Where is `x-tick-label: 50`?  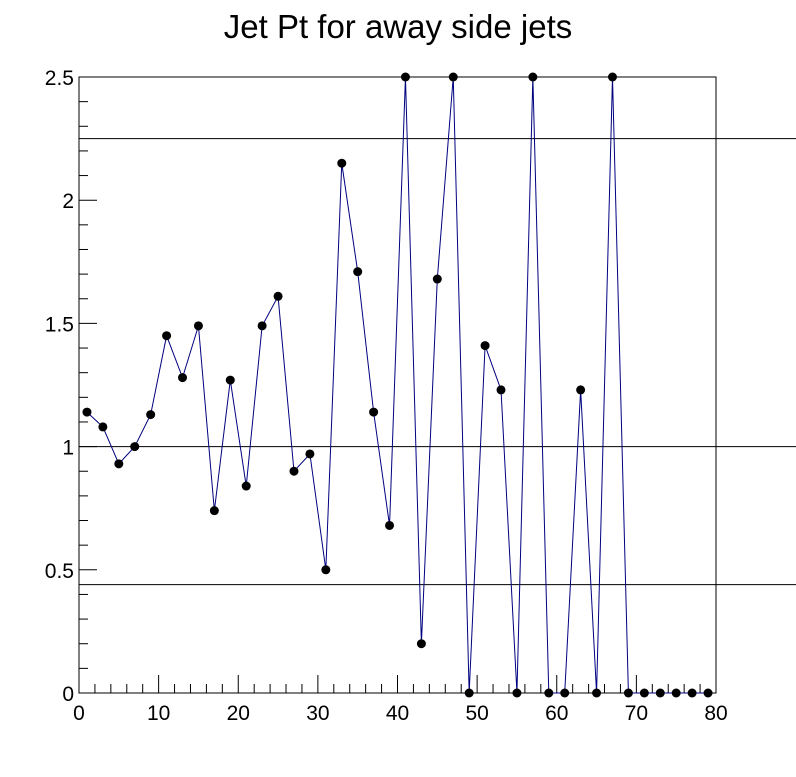
x-tick-label: 50 is located at coordinates (476, 713).